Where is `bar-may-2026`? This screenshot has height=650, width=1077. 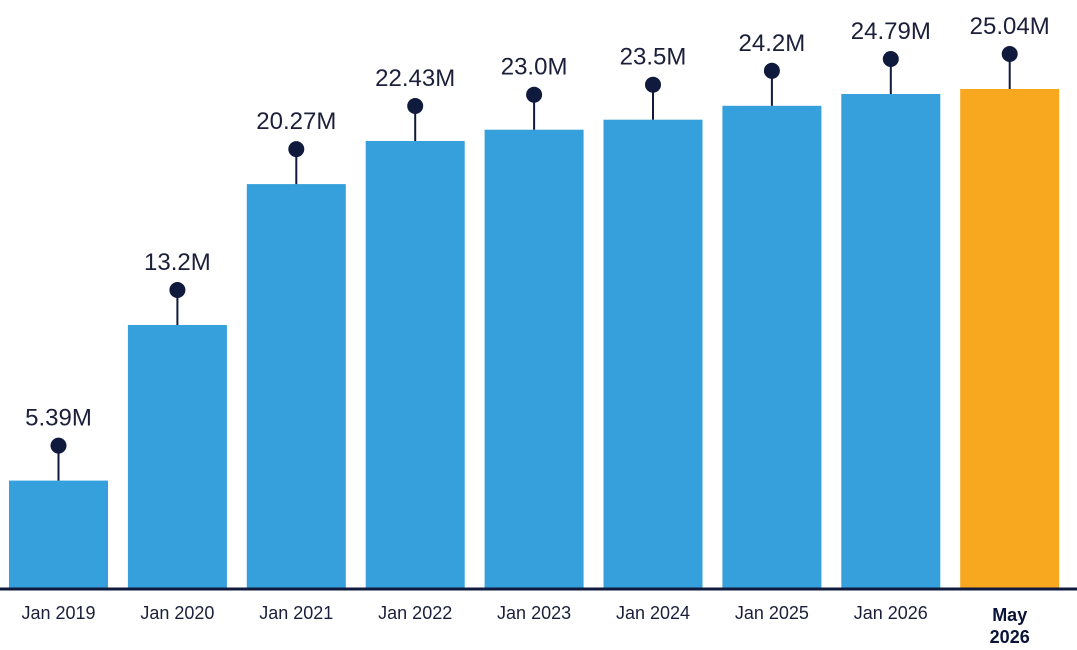
bar-may-2026 is located at coordinates (1010, 338).